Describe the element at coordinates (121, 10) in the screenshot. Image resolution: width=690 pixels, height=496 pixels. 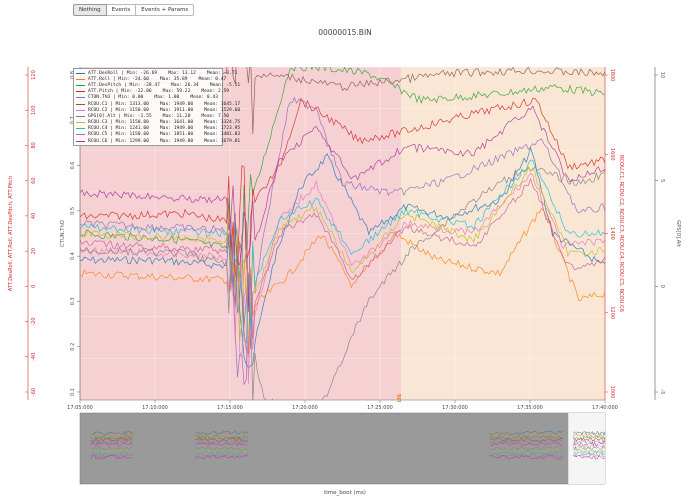
I see `events-button: Events` at that location.